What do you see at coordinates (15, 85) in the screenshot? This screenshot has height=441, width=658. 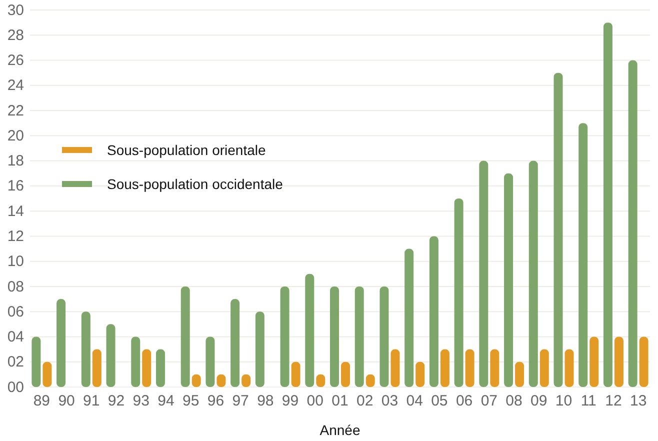 I see `y-tick-label: 24` at bounding box center [15, 85].